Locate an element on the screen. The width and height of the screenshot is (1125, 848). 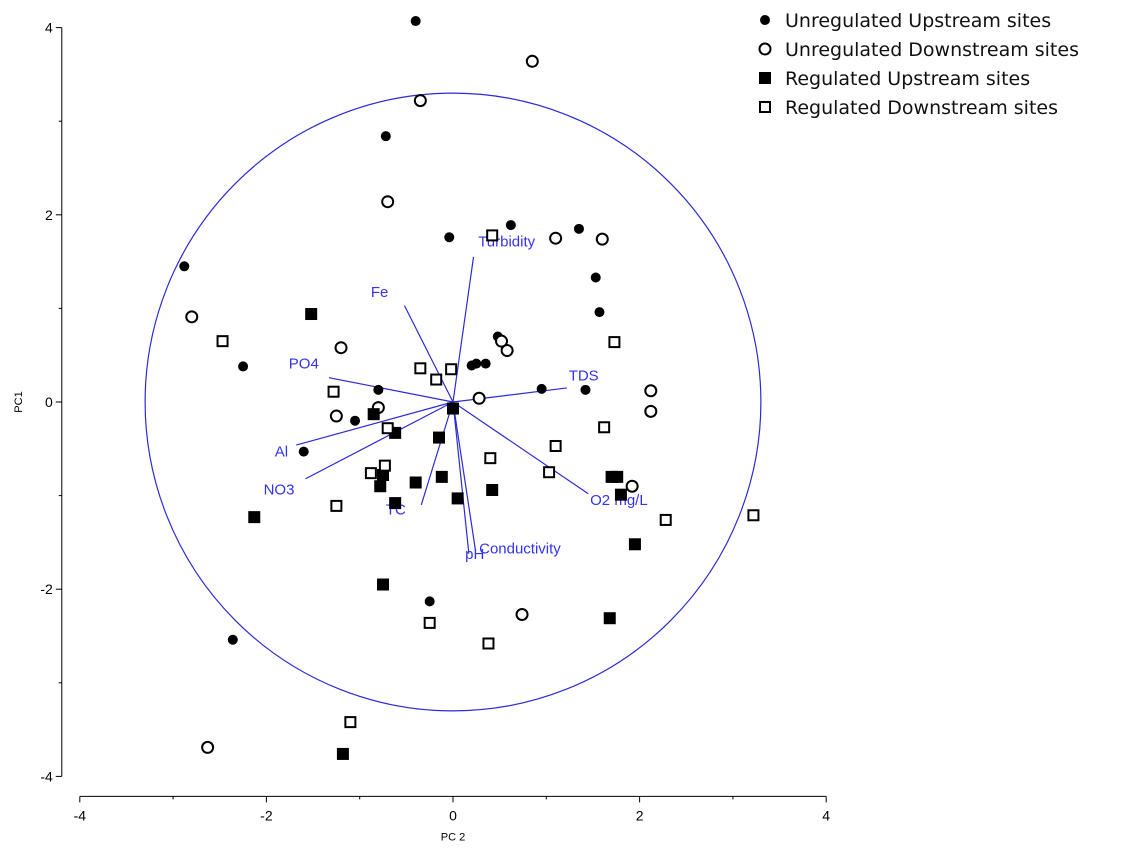
y-tick-label: 0 is located at coordinates (49, 402).